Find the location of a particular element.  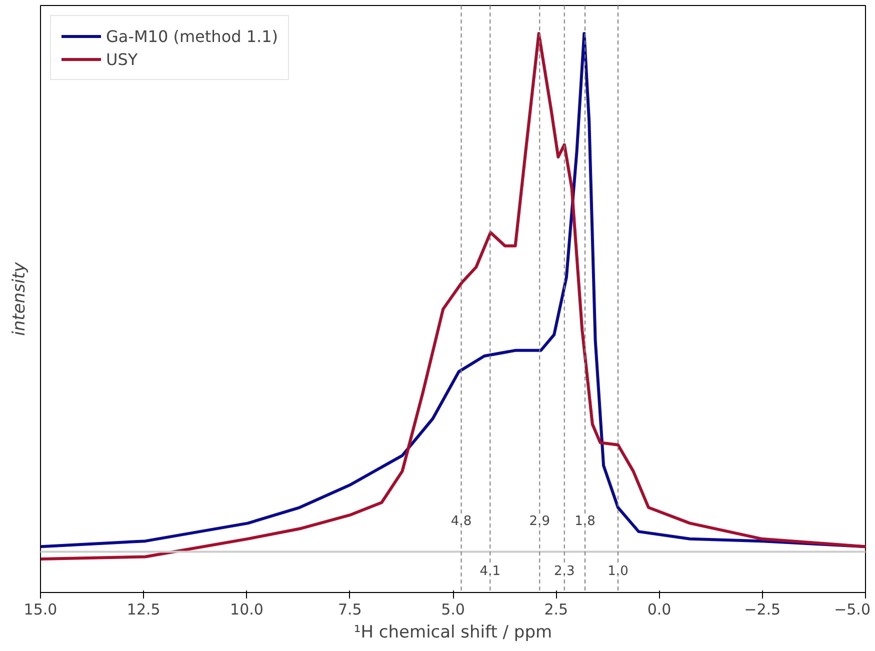

ref-line-label: 1.8 is located at coordinates (585, 521).